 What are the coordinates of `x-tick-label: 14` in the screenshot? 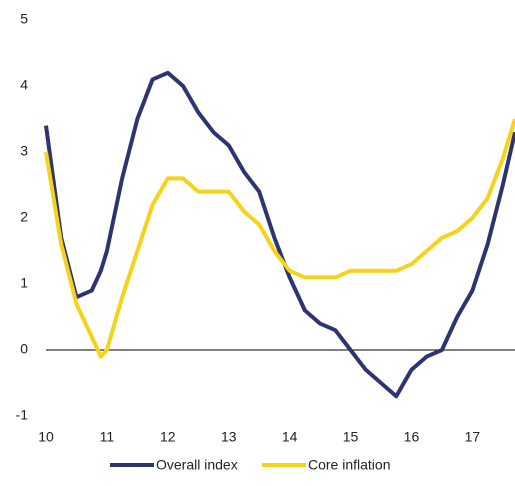 It's located at (290, 437).